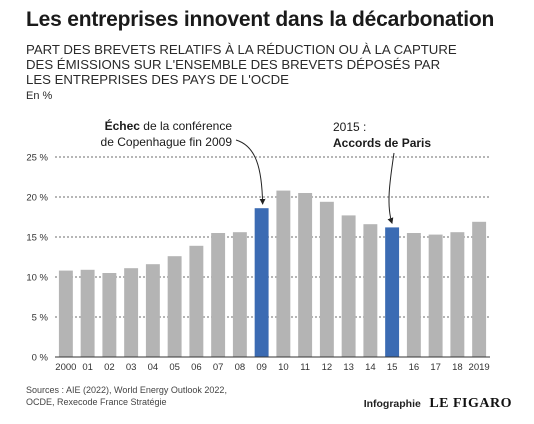  I want to click on annotation-paris-segment: Accords de Paris, so click(382, 143).